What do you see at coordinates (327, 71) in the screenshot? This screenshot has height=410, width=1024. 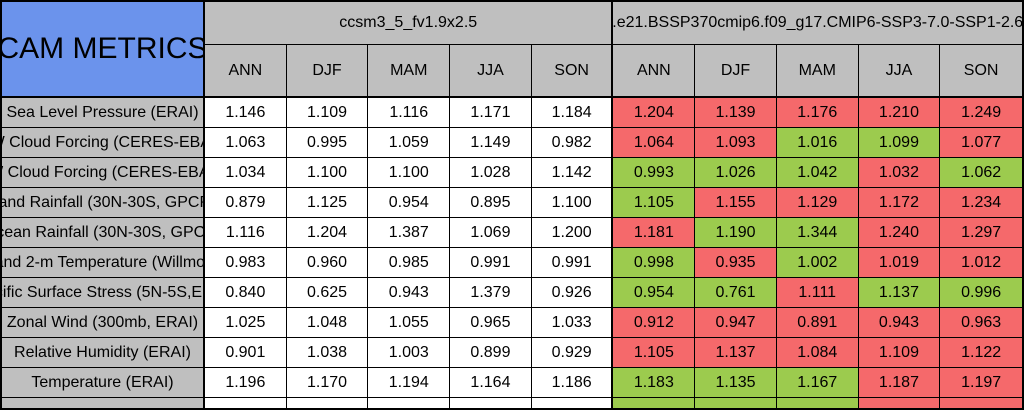 I see `season-header-djf: DJF` at bounding box center [327, 71].